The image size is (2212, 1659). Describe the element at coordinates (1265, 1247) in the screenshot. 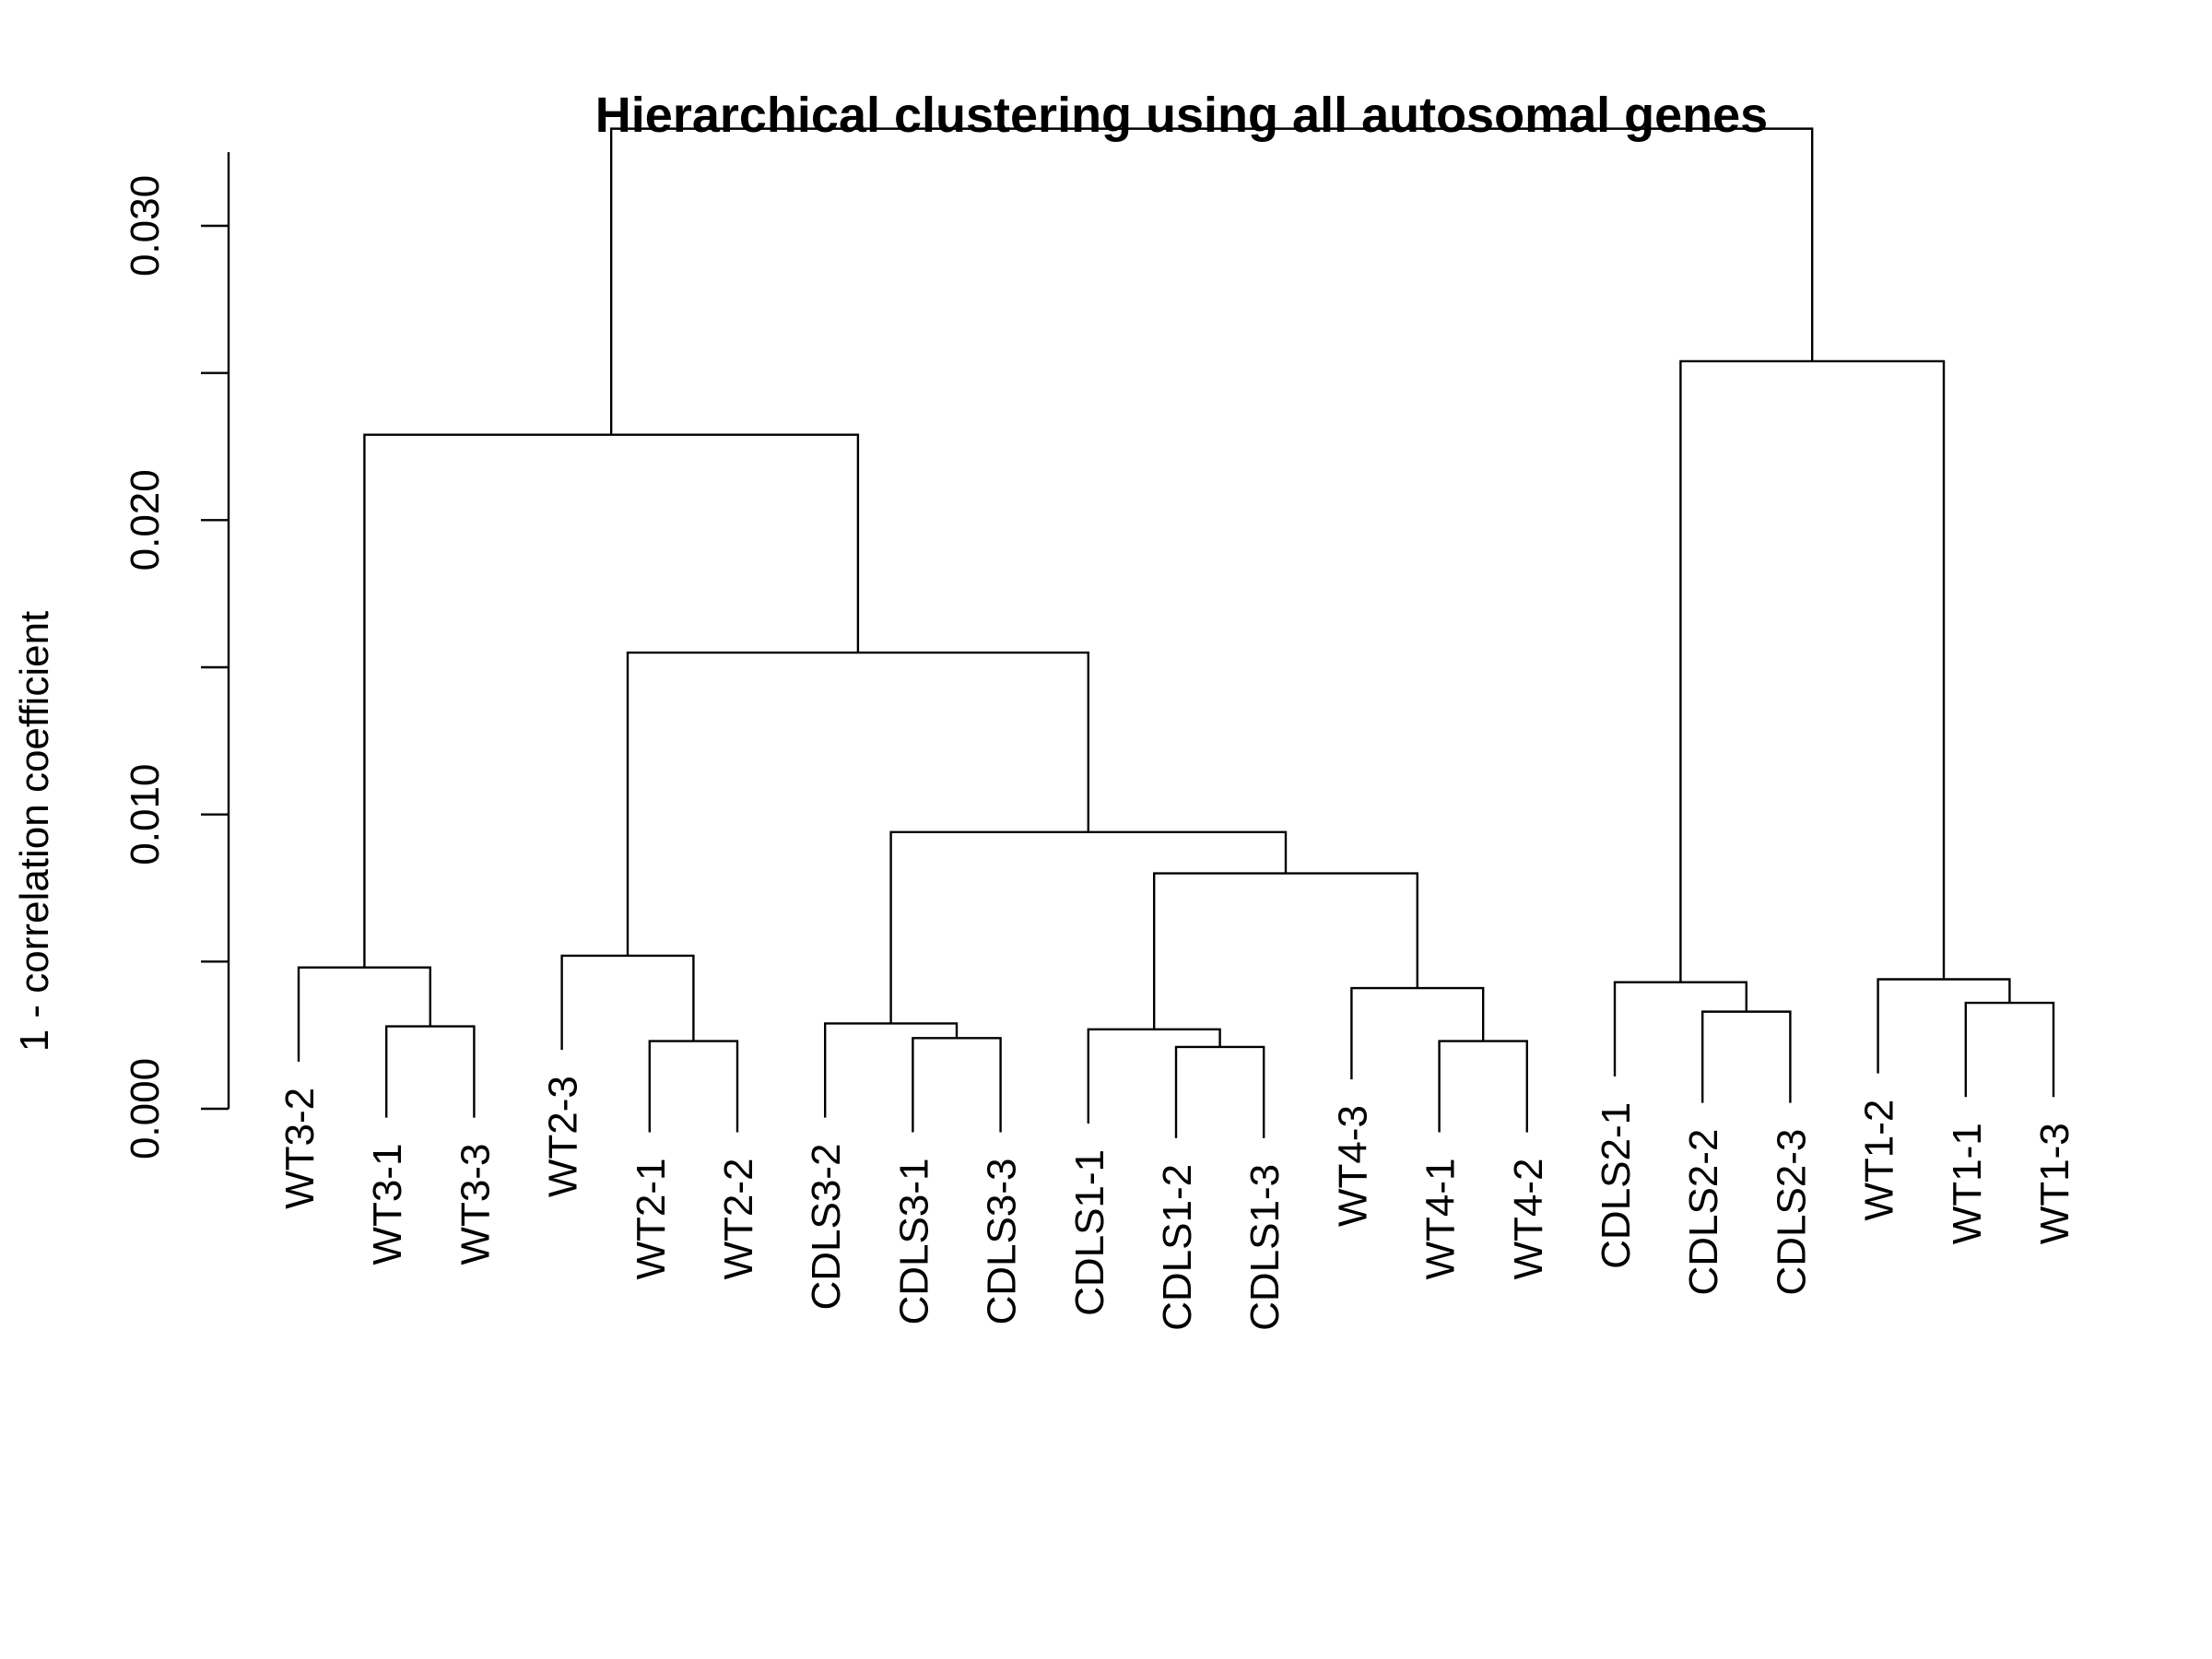

I see `leaf-label: CDLS1-3` at that location.